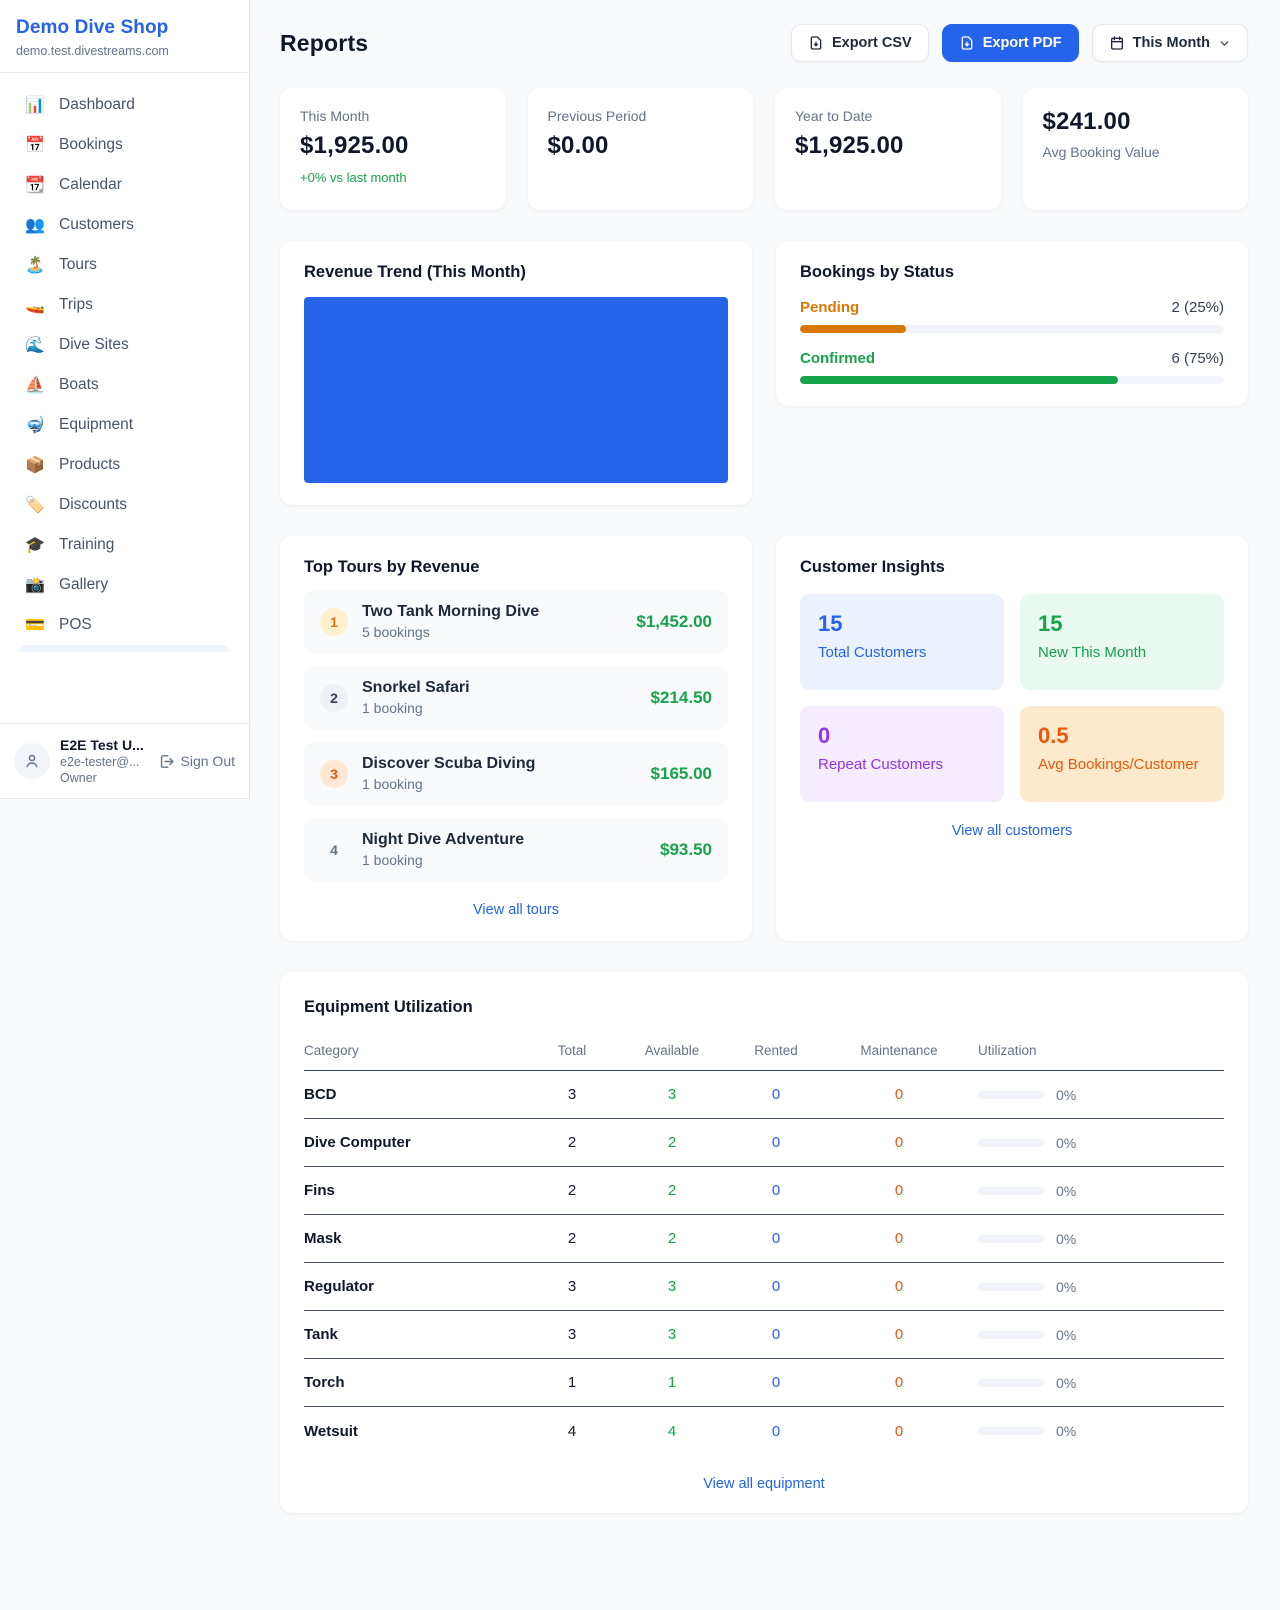  Describe the element at coordinates (167, 761) in the screenshot. I see `sign-out-icon` at that location.